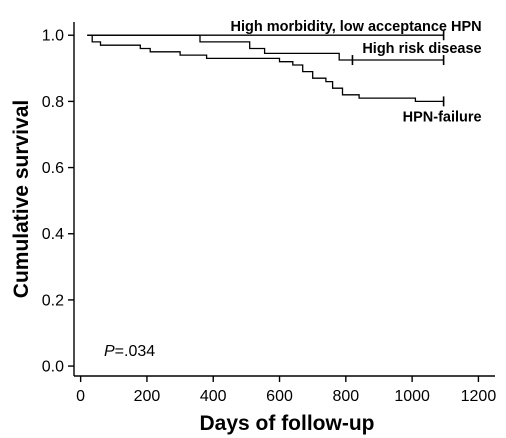  I want to click on y-tick-label: 0.6, so click(53, 168).